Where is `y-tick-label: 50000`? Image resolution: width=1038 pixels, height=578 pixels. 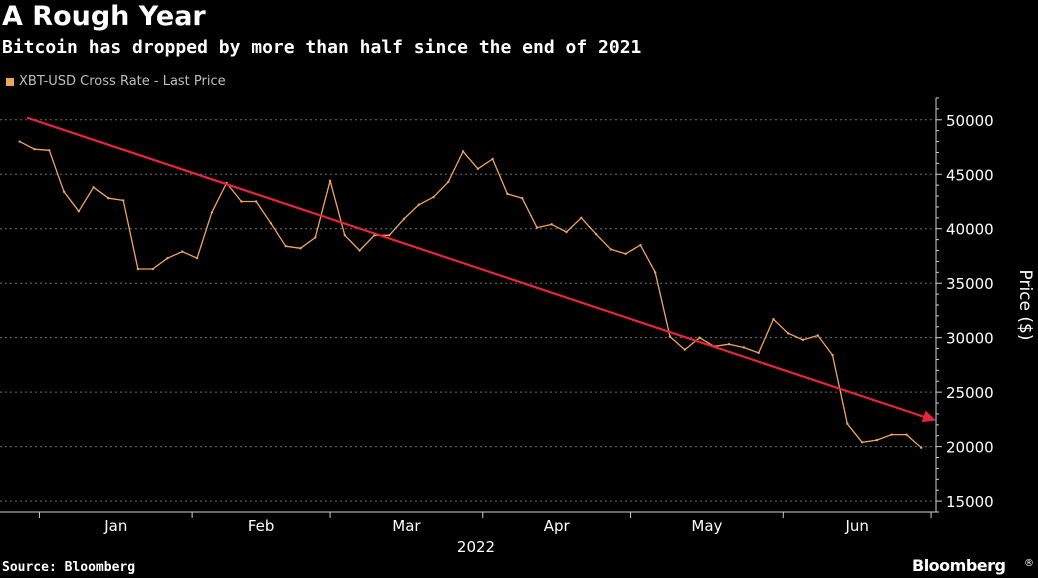
y-tick-label: 50000 is located at coordinates (970, 121).